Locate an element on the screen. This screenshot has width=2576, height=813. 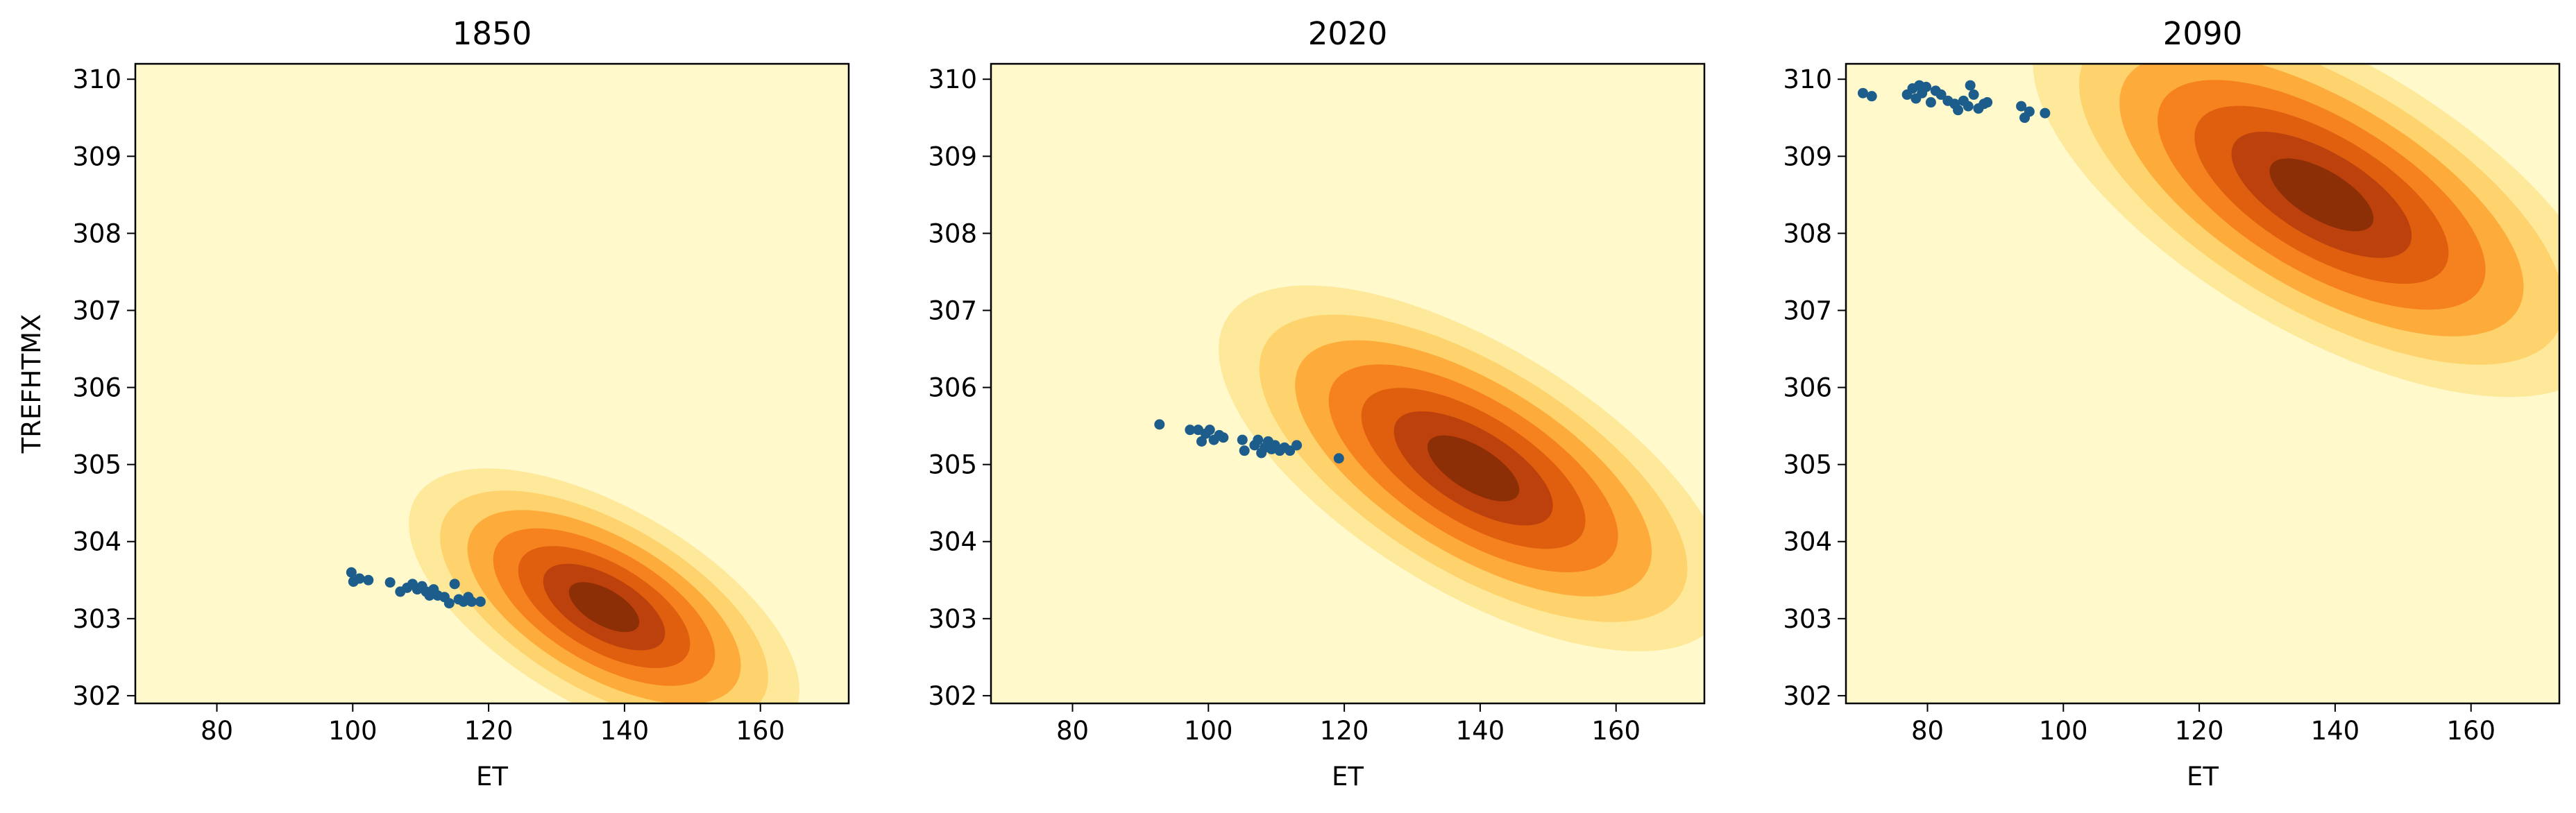
panel-title: 2090 is located at coordinates (2203, 33).